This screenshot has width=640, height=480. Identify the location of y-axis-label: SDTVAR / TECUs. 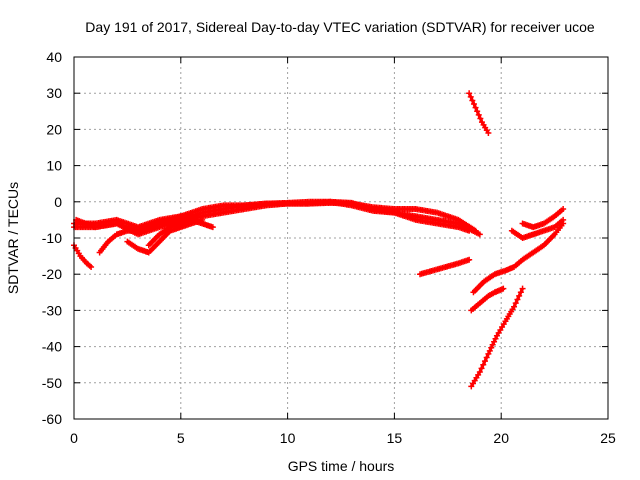
(13, 238).